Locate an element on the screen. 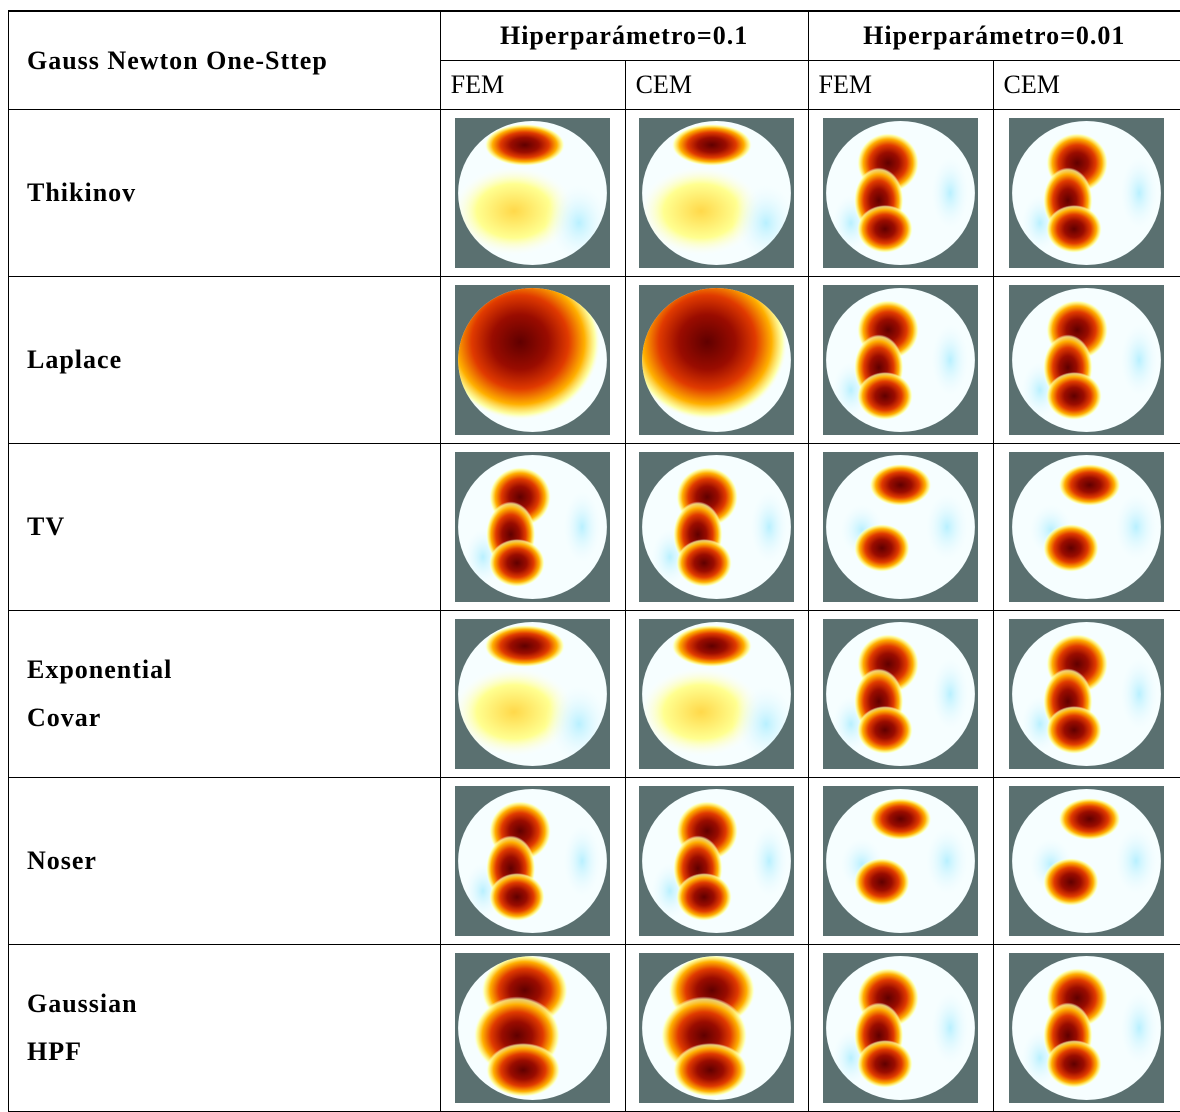 The width and height of the screenshot is (1180, 1112). label-line: Exponential is located at coordinates (233, 670).